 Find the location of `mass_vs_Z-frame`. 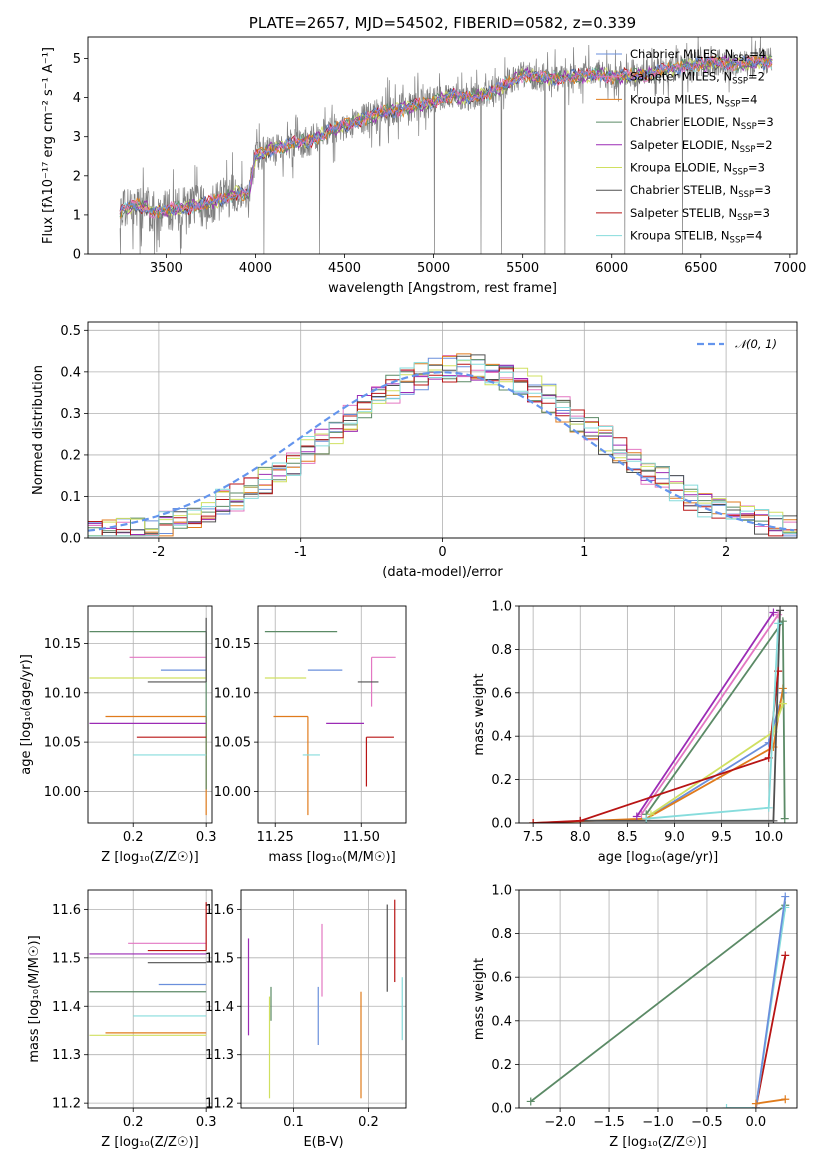

mass_vs_Z-frame is located at coordinates (150, 999).